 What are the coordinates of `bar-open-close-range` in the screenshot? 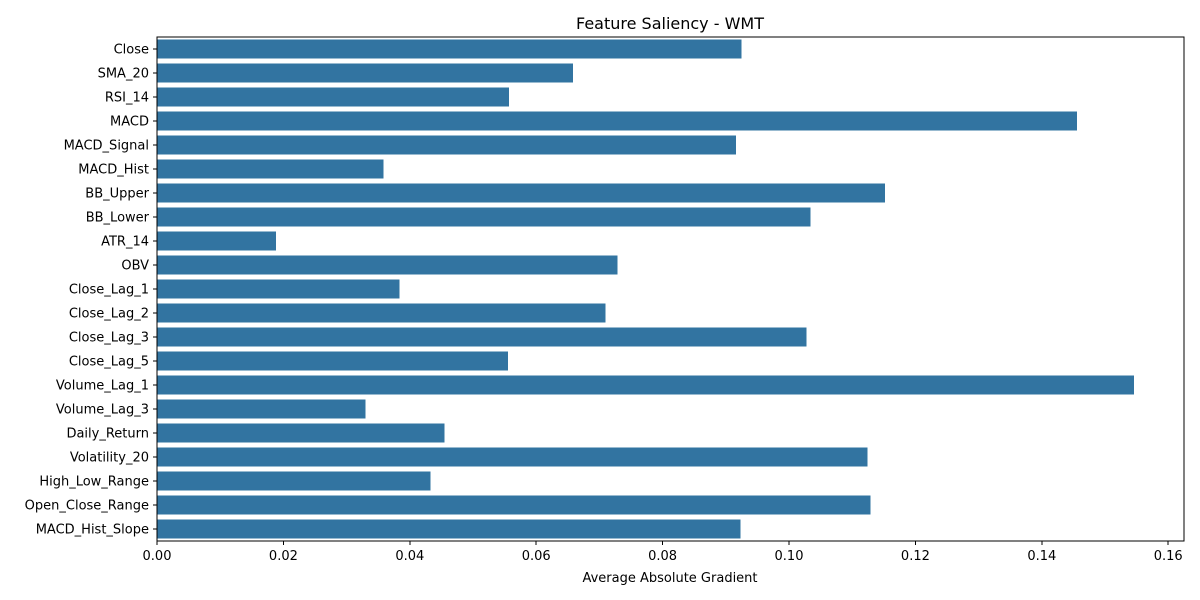 It's located at (514, 505).